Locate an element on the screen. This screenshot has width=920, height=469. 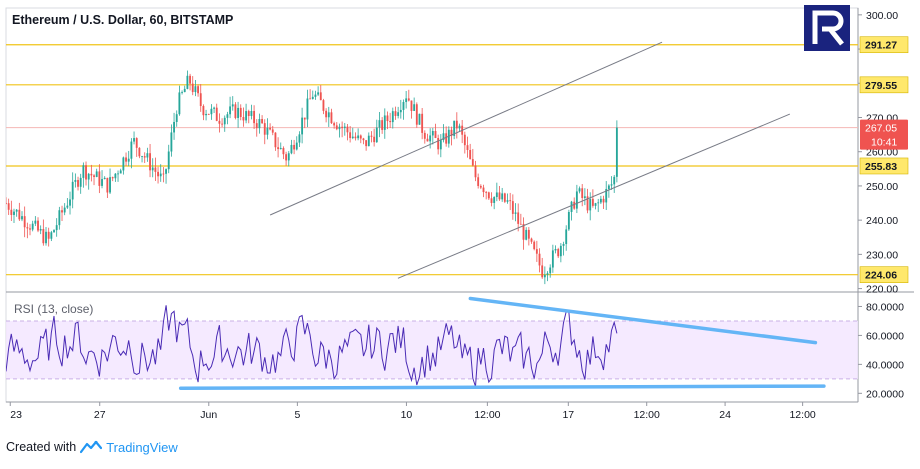
price-tick-label: 250.00 is located at coordinates (882, 187).